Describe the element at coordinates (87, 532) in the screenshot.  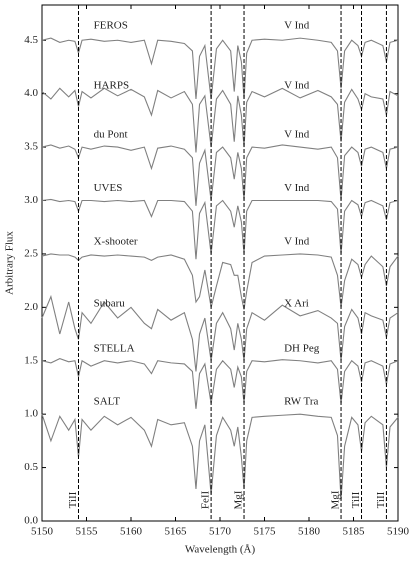
I see `x-tick-label: 5155` at that location.